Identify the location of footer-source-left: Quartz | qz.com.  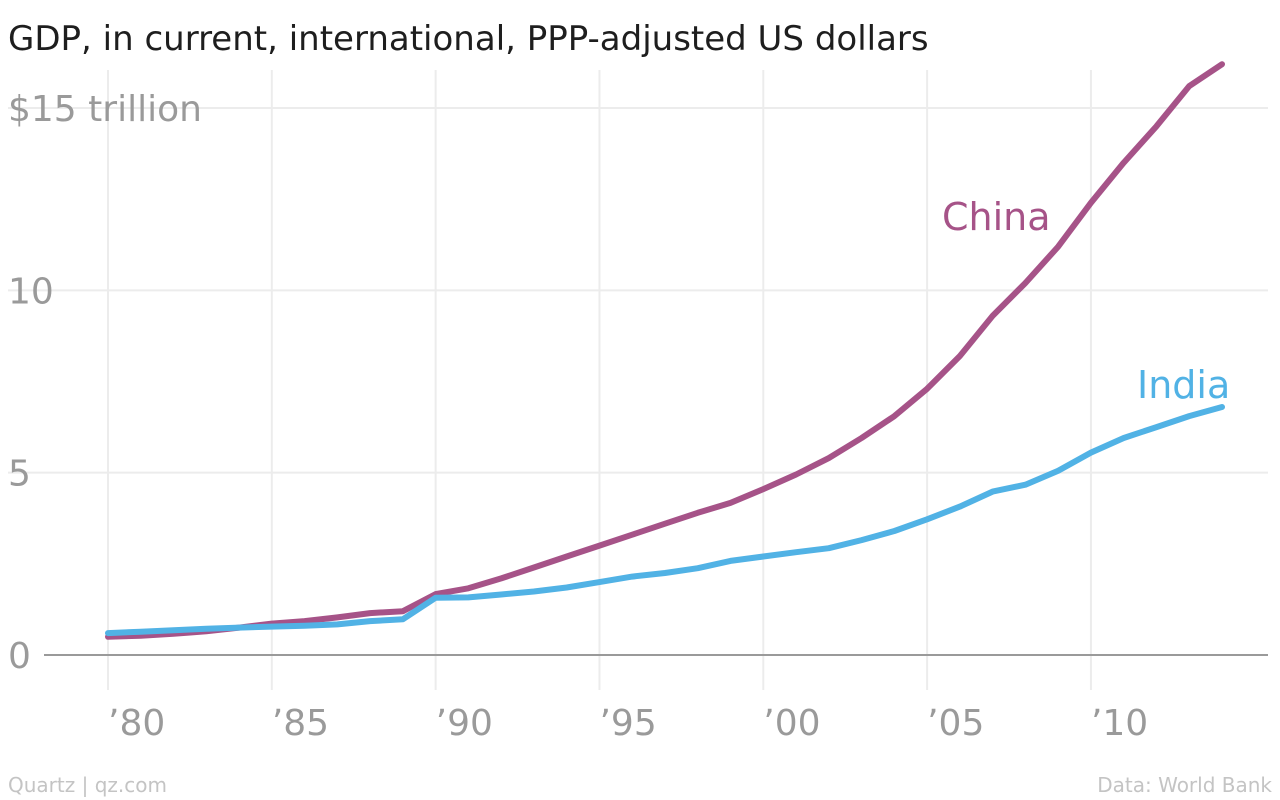
(87, 785).